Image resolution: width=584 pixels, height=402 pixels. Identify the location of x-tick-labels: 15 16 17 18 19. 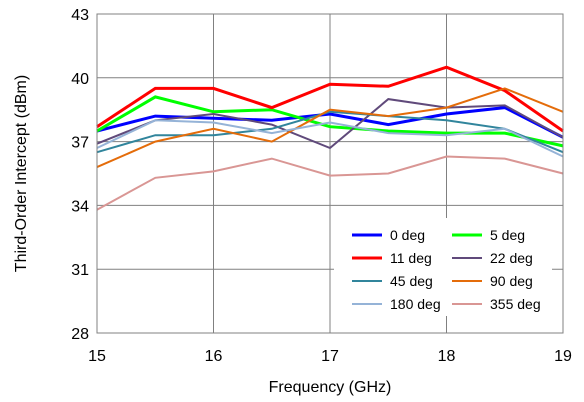
(330, 356).